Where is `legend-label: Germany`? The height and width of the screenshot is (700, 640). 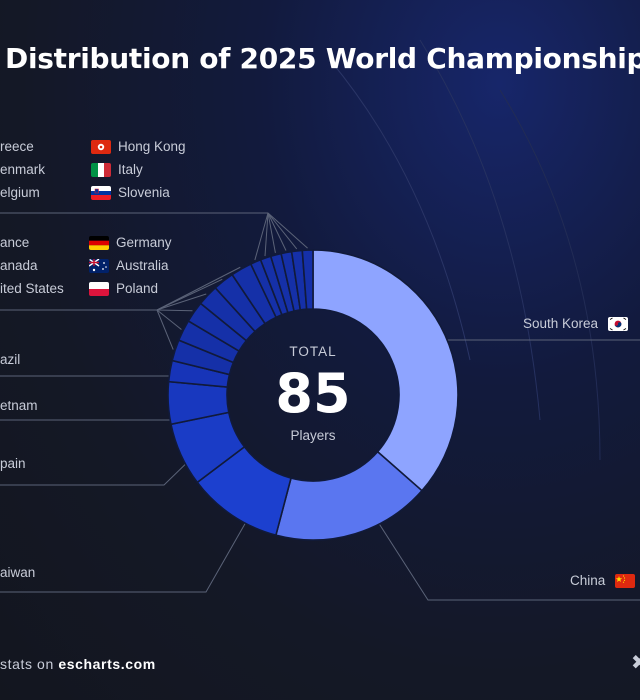
legend-label: Germany is located at coordinates (144, 242).